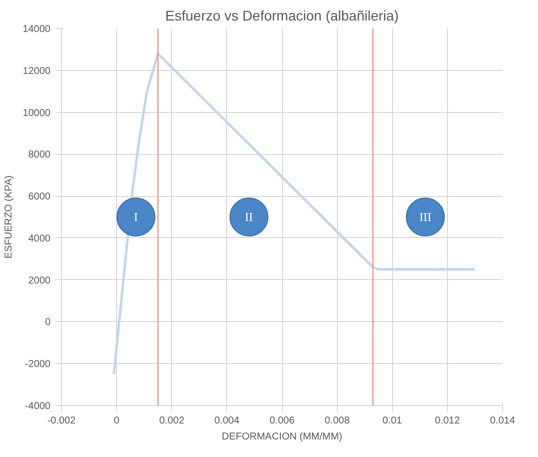 The width and height of the screenshot is (538, 457). Describe the element at coordinates (447, 421) in the screenshot. I see `x-tick-label: 0.012` at that location.